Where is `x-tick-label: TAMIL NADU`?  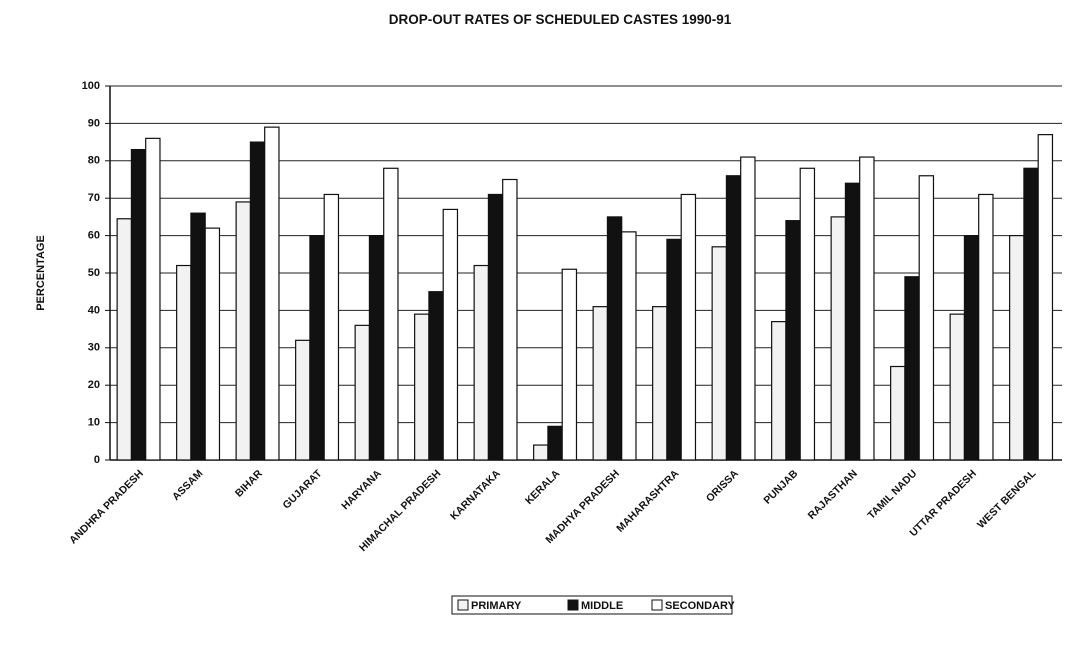
x-tick-label: TAMIL NADU is located at coordinates (892, 495).